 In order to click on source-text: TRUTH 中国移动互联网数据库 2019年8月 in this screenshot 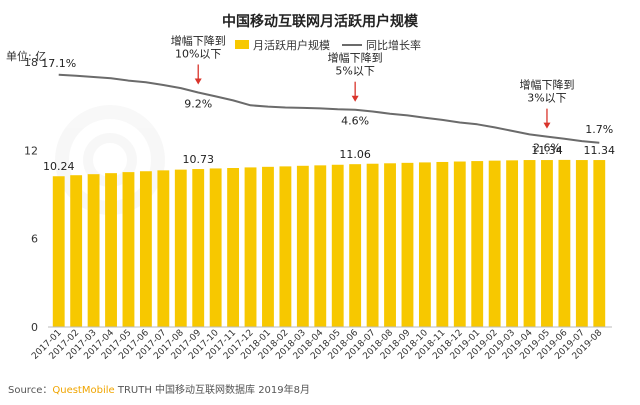, I will do `click(212, 389)`.